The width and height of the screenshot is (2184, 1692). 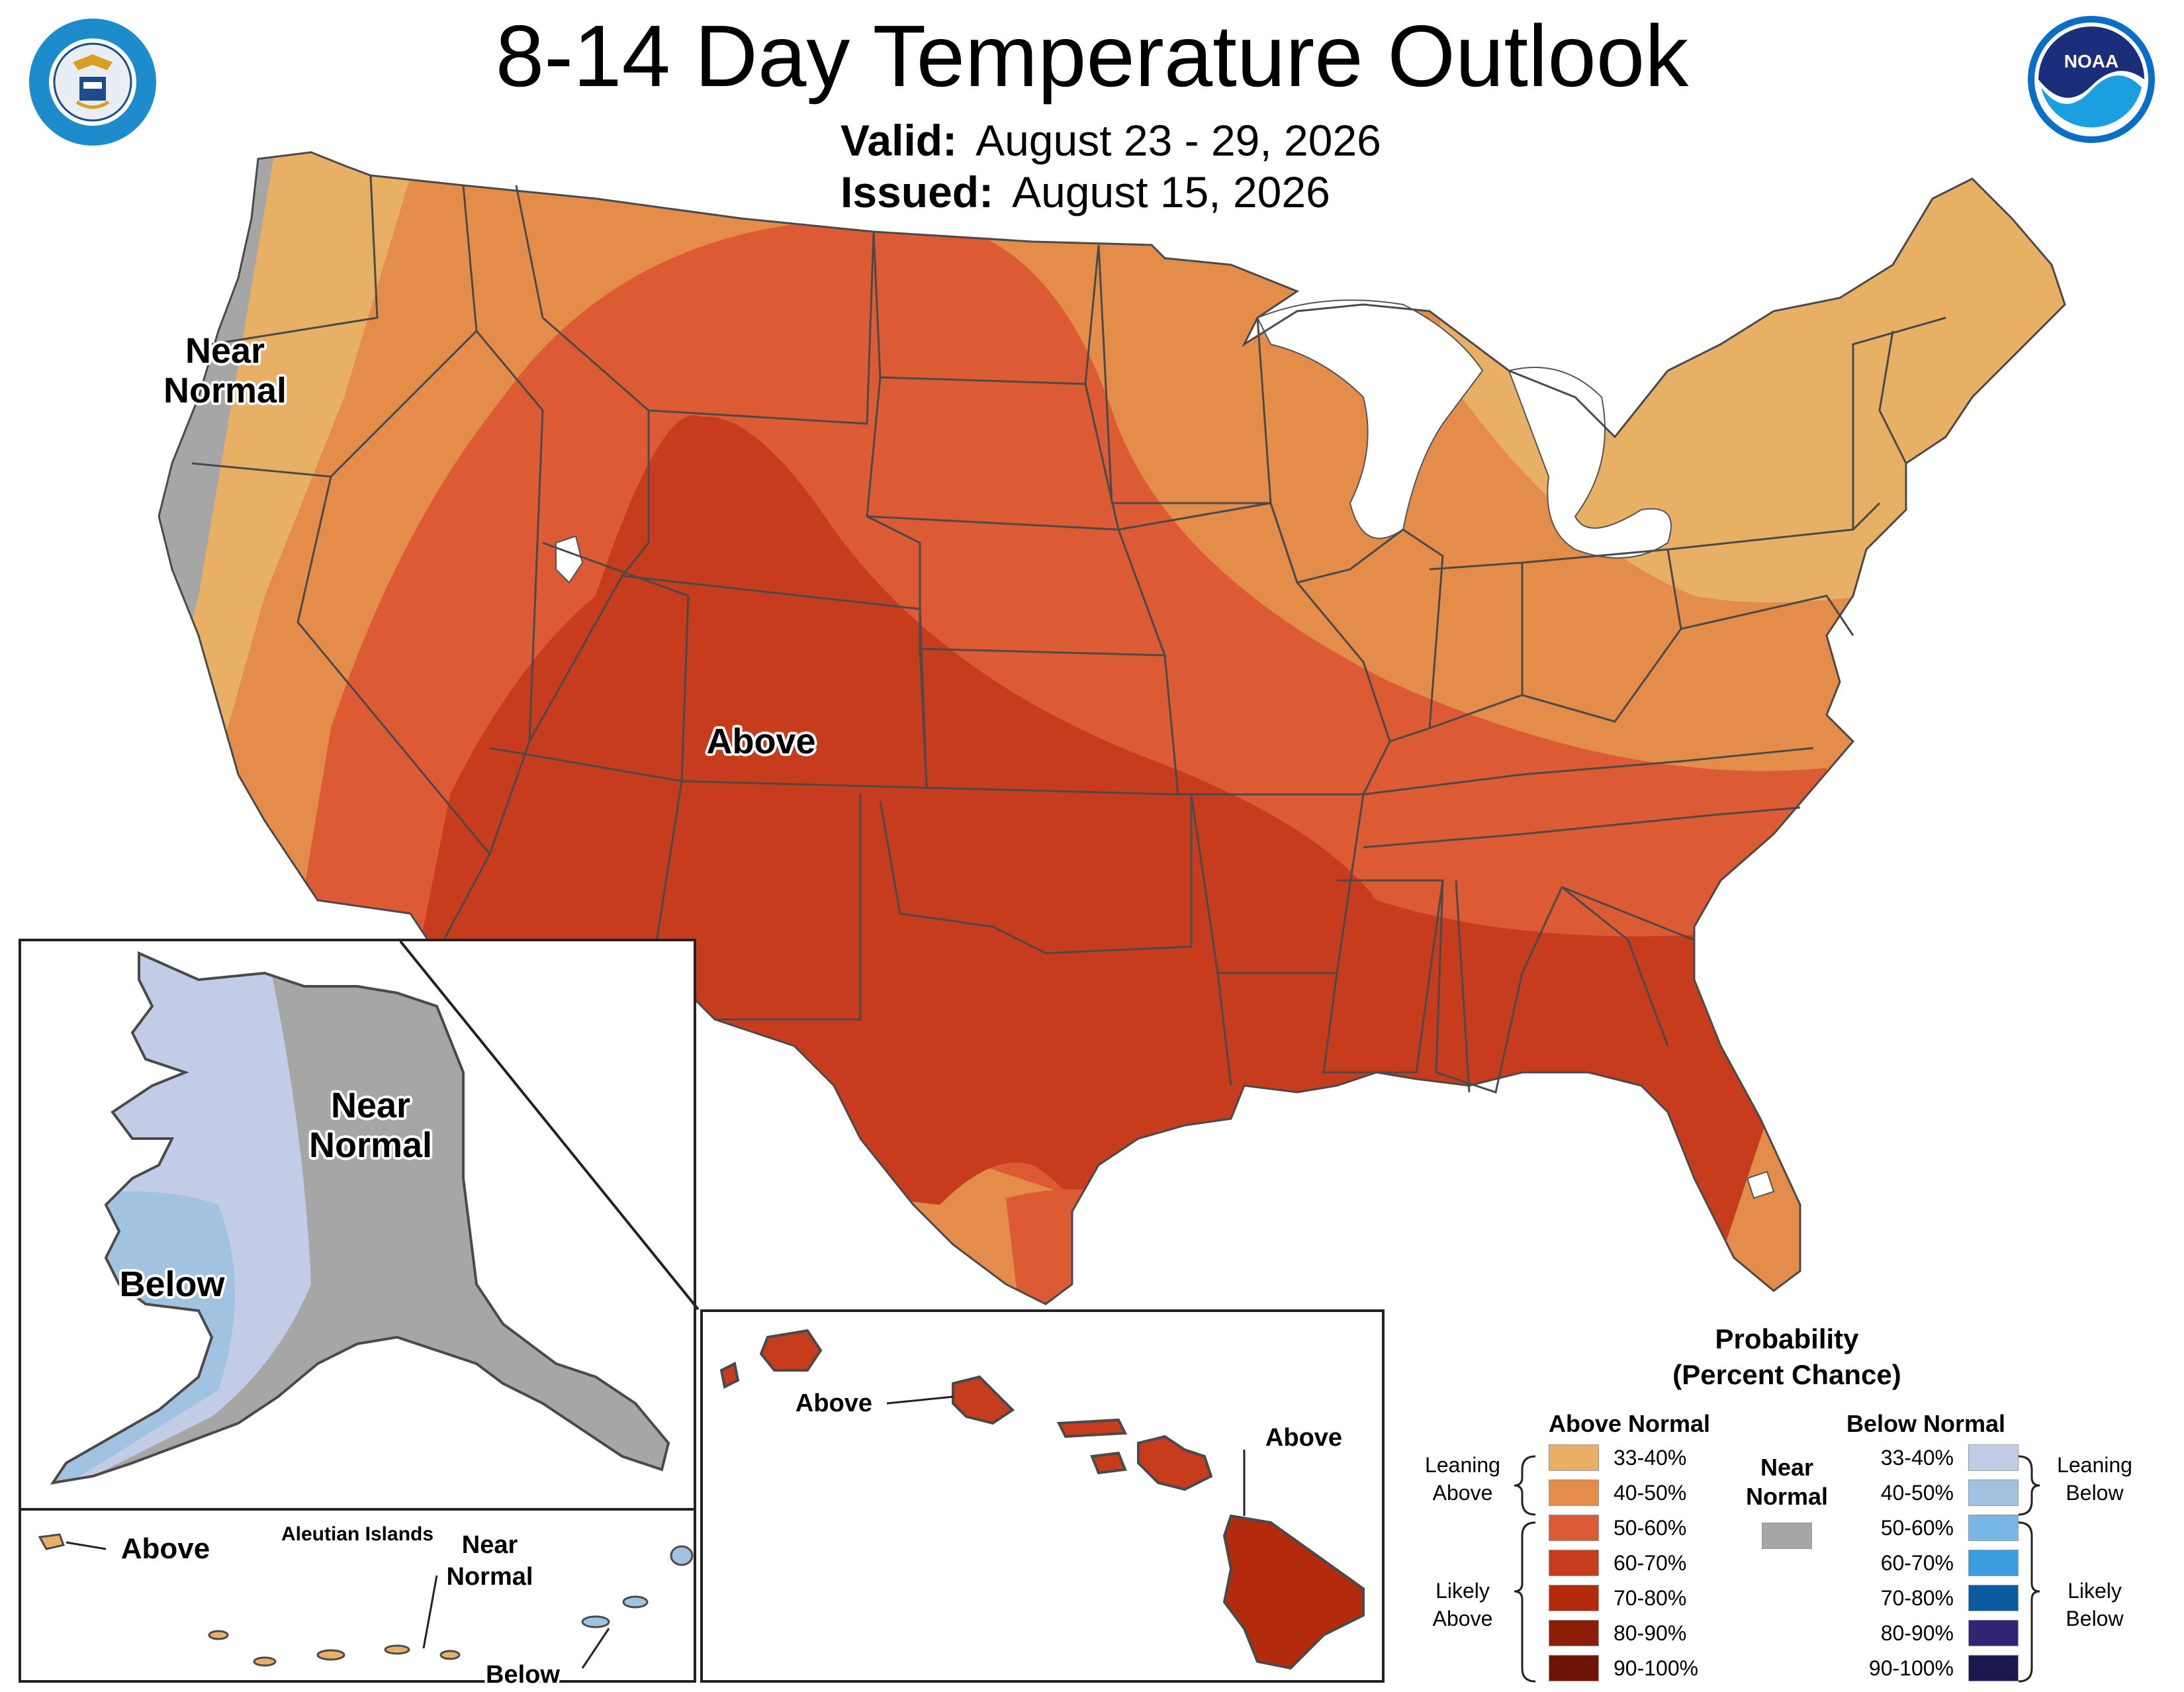 What do you see at coordinates (1178, 140) in the screenshot?
I see `valid-value: August 23 - 29, 2026` at bounding box center [1178, 140].